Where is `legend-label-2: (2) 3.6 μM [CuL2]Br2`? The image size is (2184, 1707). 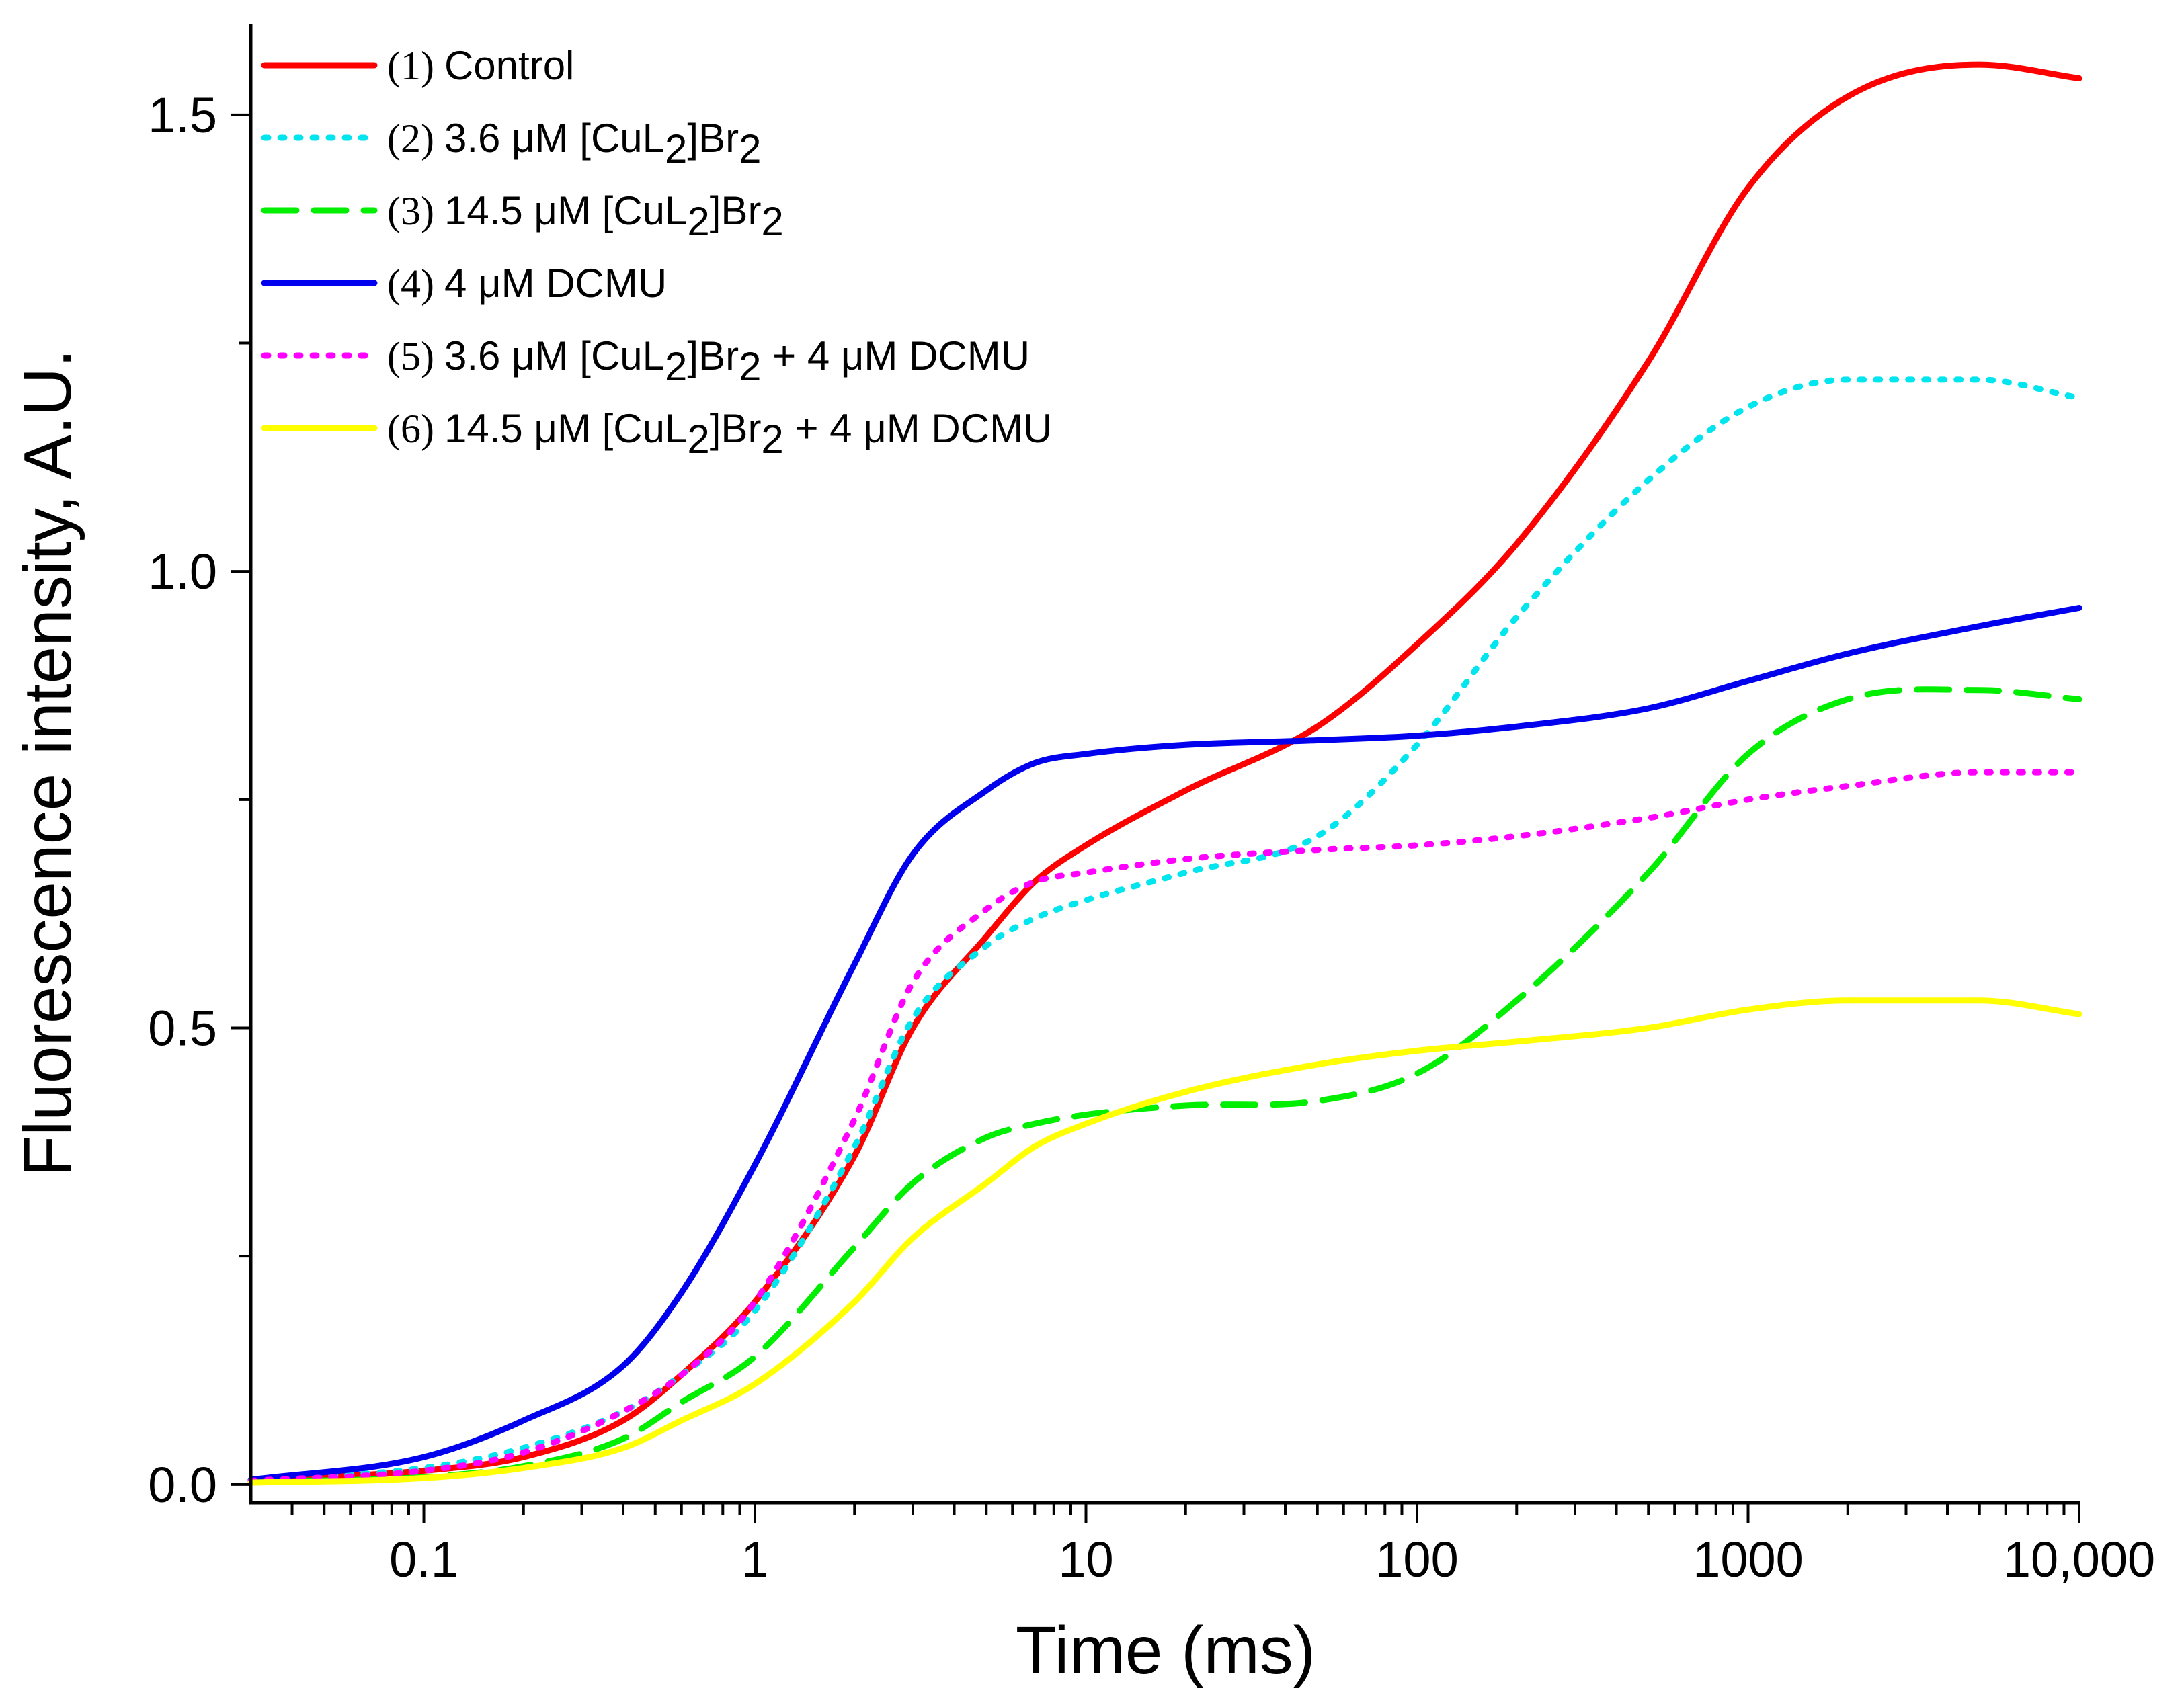
legend-label-2: (2) 3.6 μM [CuL2]Br2 is located at coordinates (574, 143).